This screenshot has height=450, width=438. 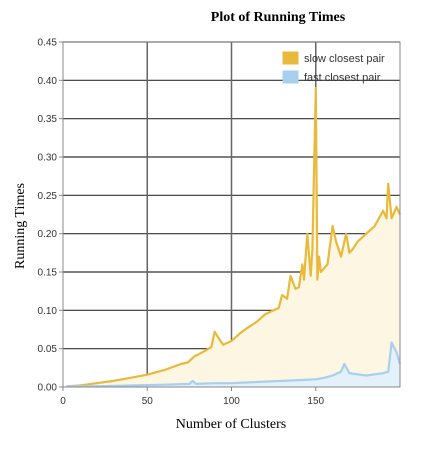 I want to click on y-tick-label: 0.45, so click(x=48, y=43).